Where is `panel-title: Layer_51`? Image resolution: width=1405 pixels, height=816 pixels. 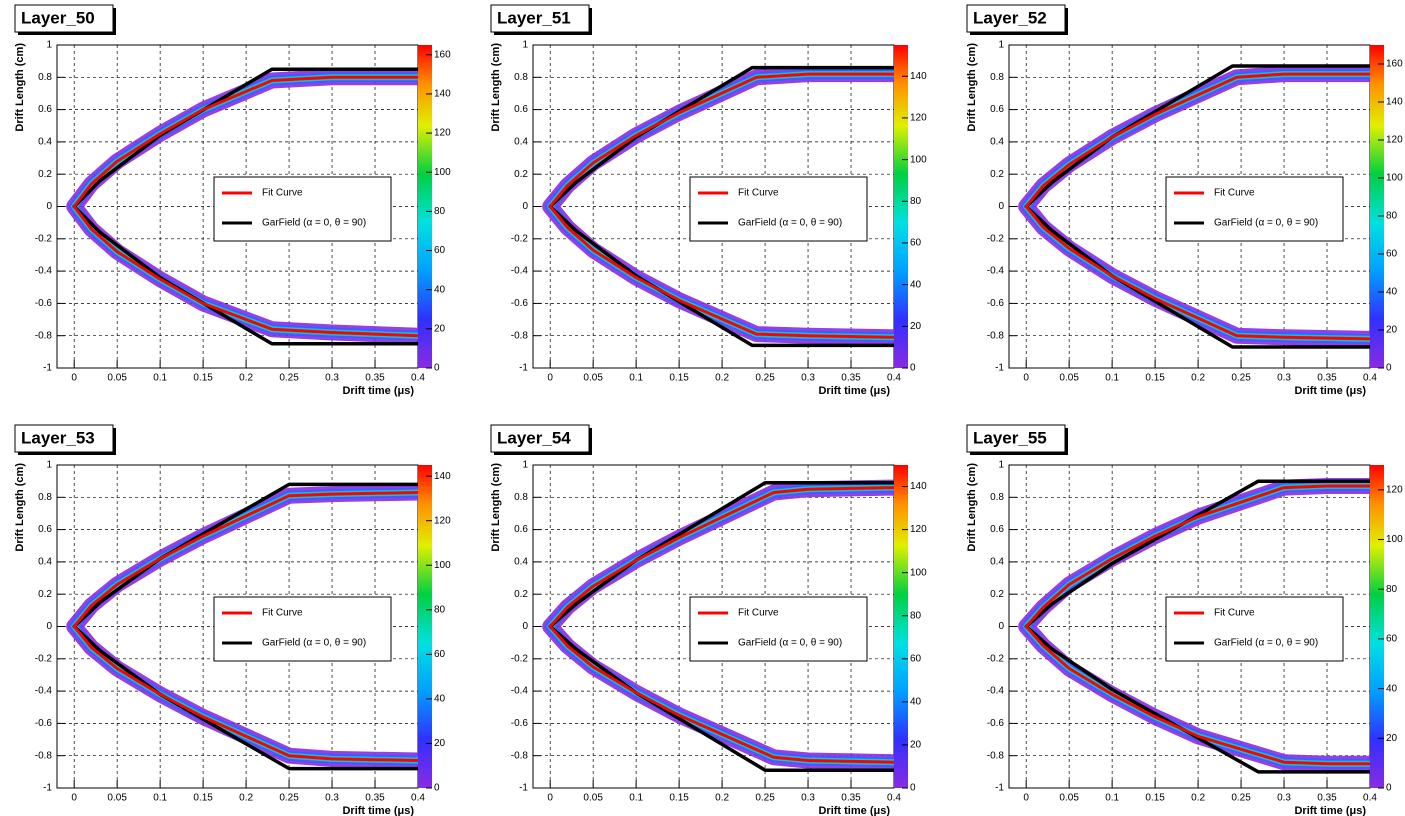 panel-title: Layer_51 is located at coordinates (534, 17).